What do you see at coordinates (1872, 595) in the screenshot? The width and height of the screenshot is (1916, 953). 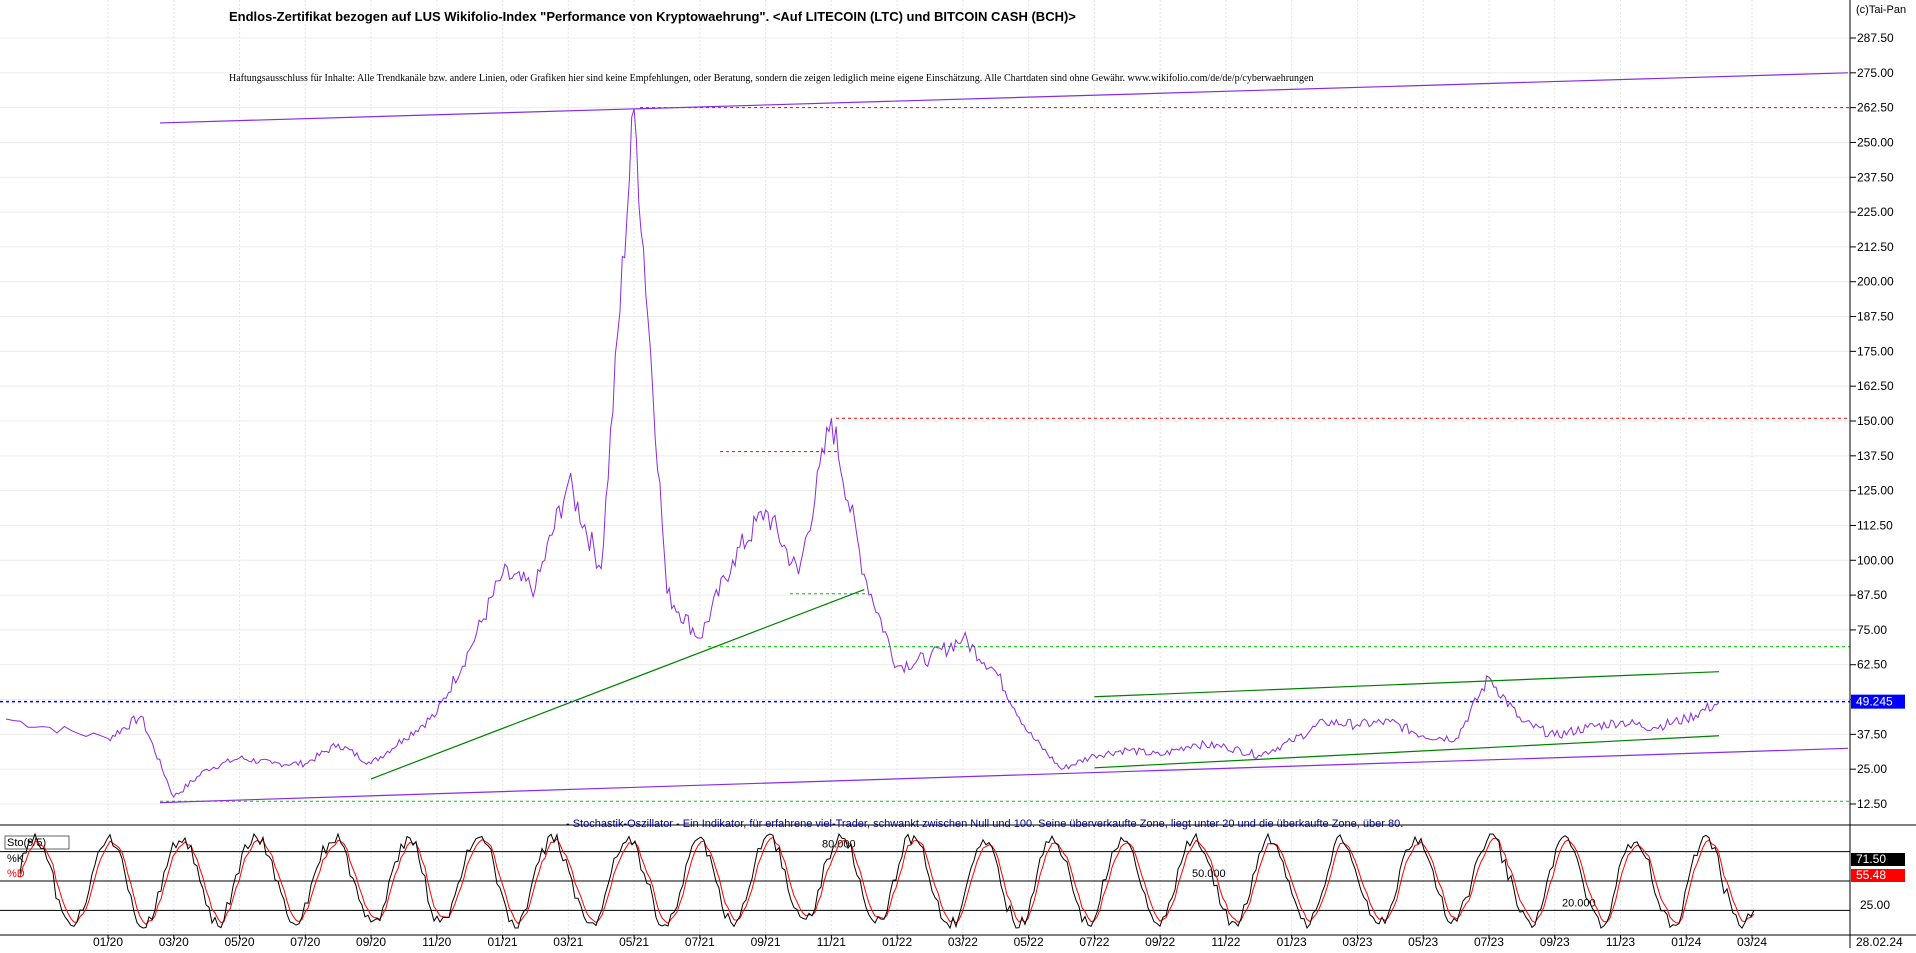 I see `y-tick-label: 87.50` at bounding box center [1872, 595].